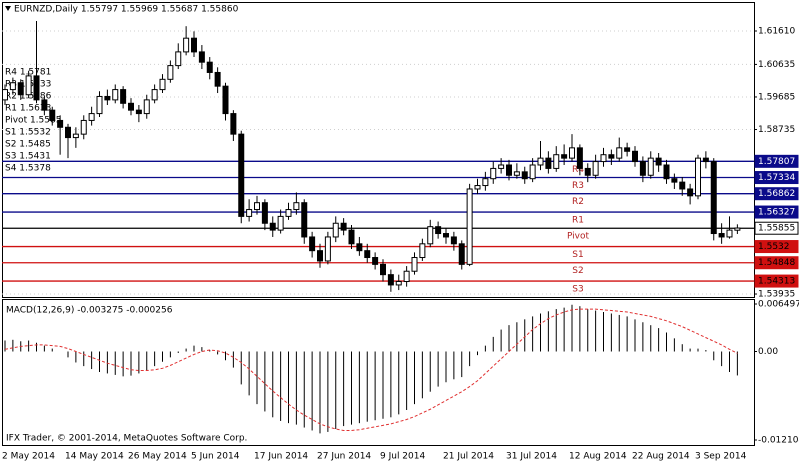 The image size is (799, 464). I want to click on pivot-name: Pivot, so click(578, 237).